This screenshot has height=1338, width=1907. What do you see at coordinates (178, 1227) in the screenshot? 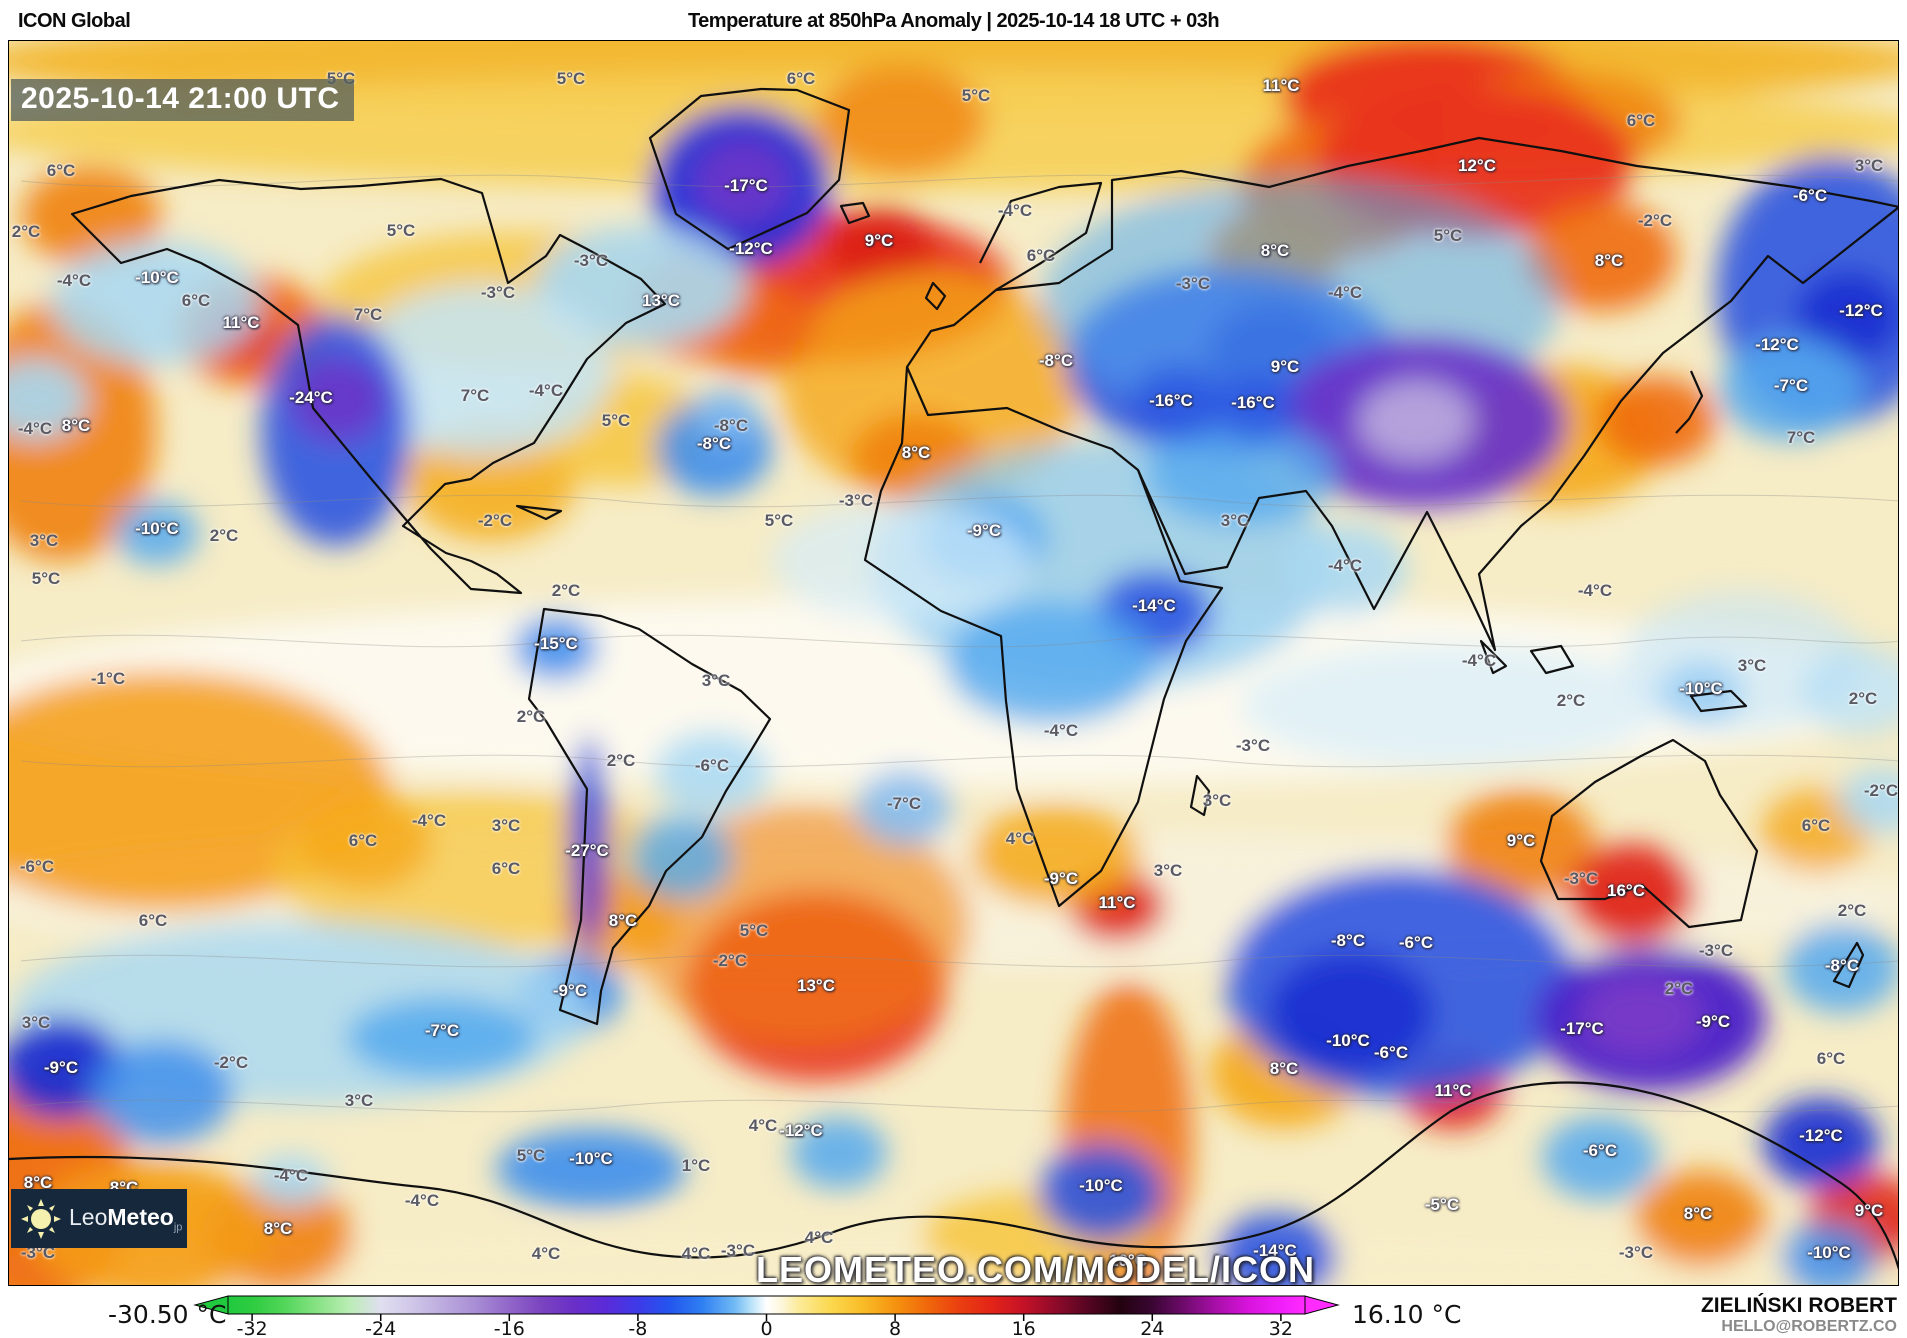
I see `logo-suffix: jp` at bounding box center [178, 1227].